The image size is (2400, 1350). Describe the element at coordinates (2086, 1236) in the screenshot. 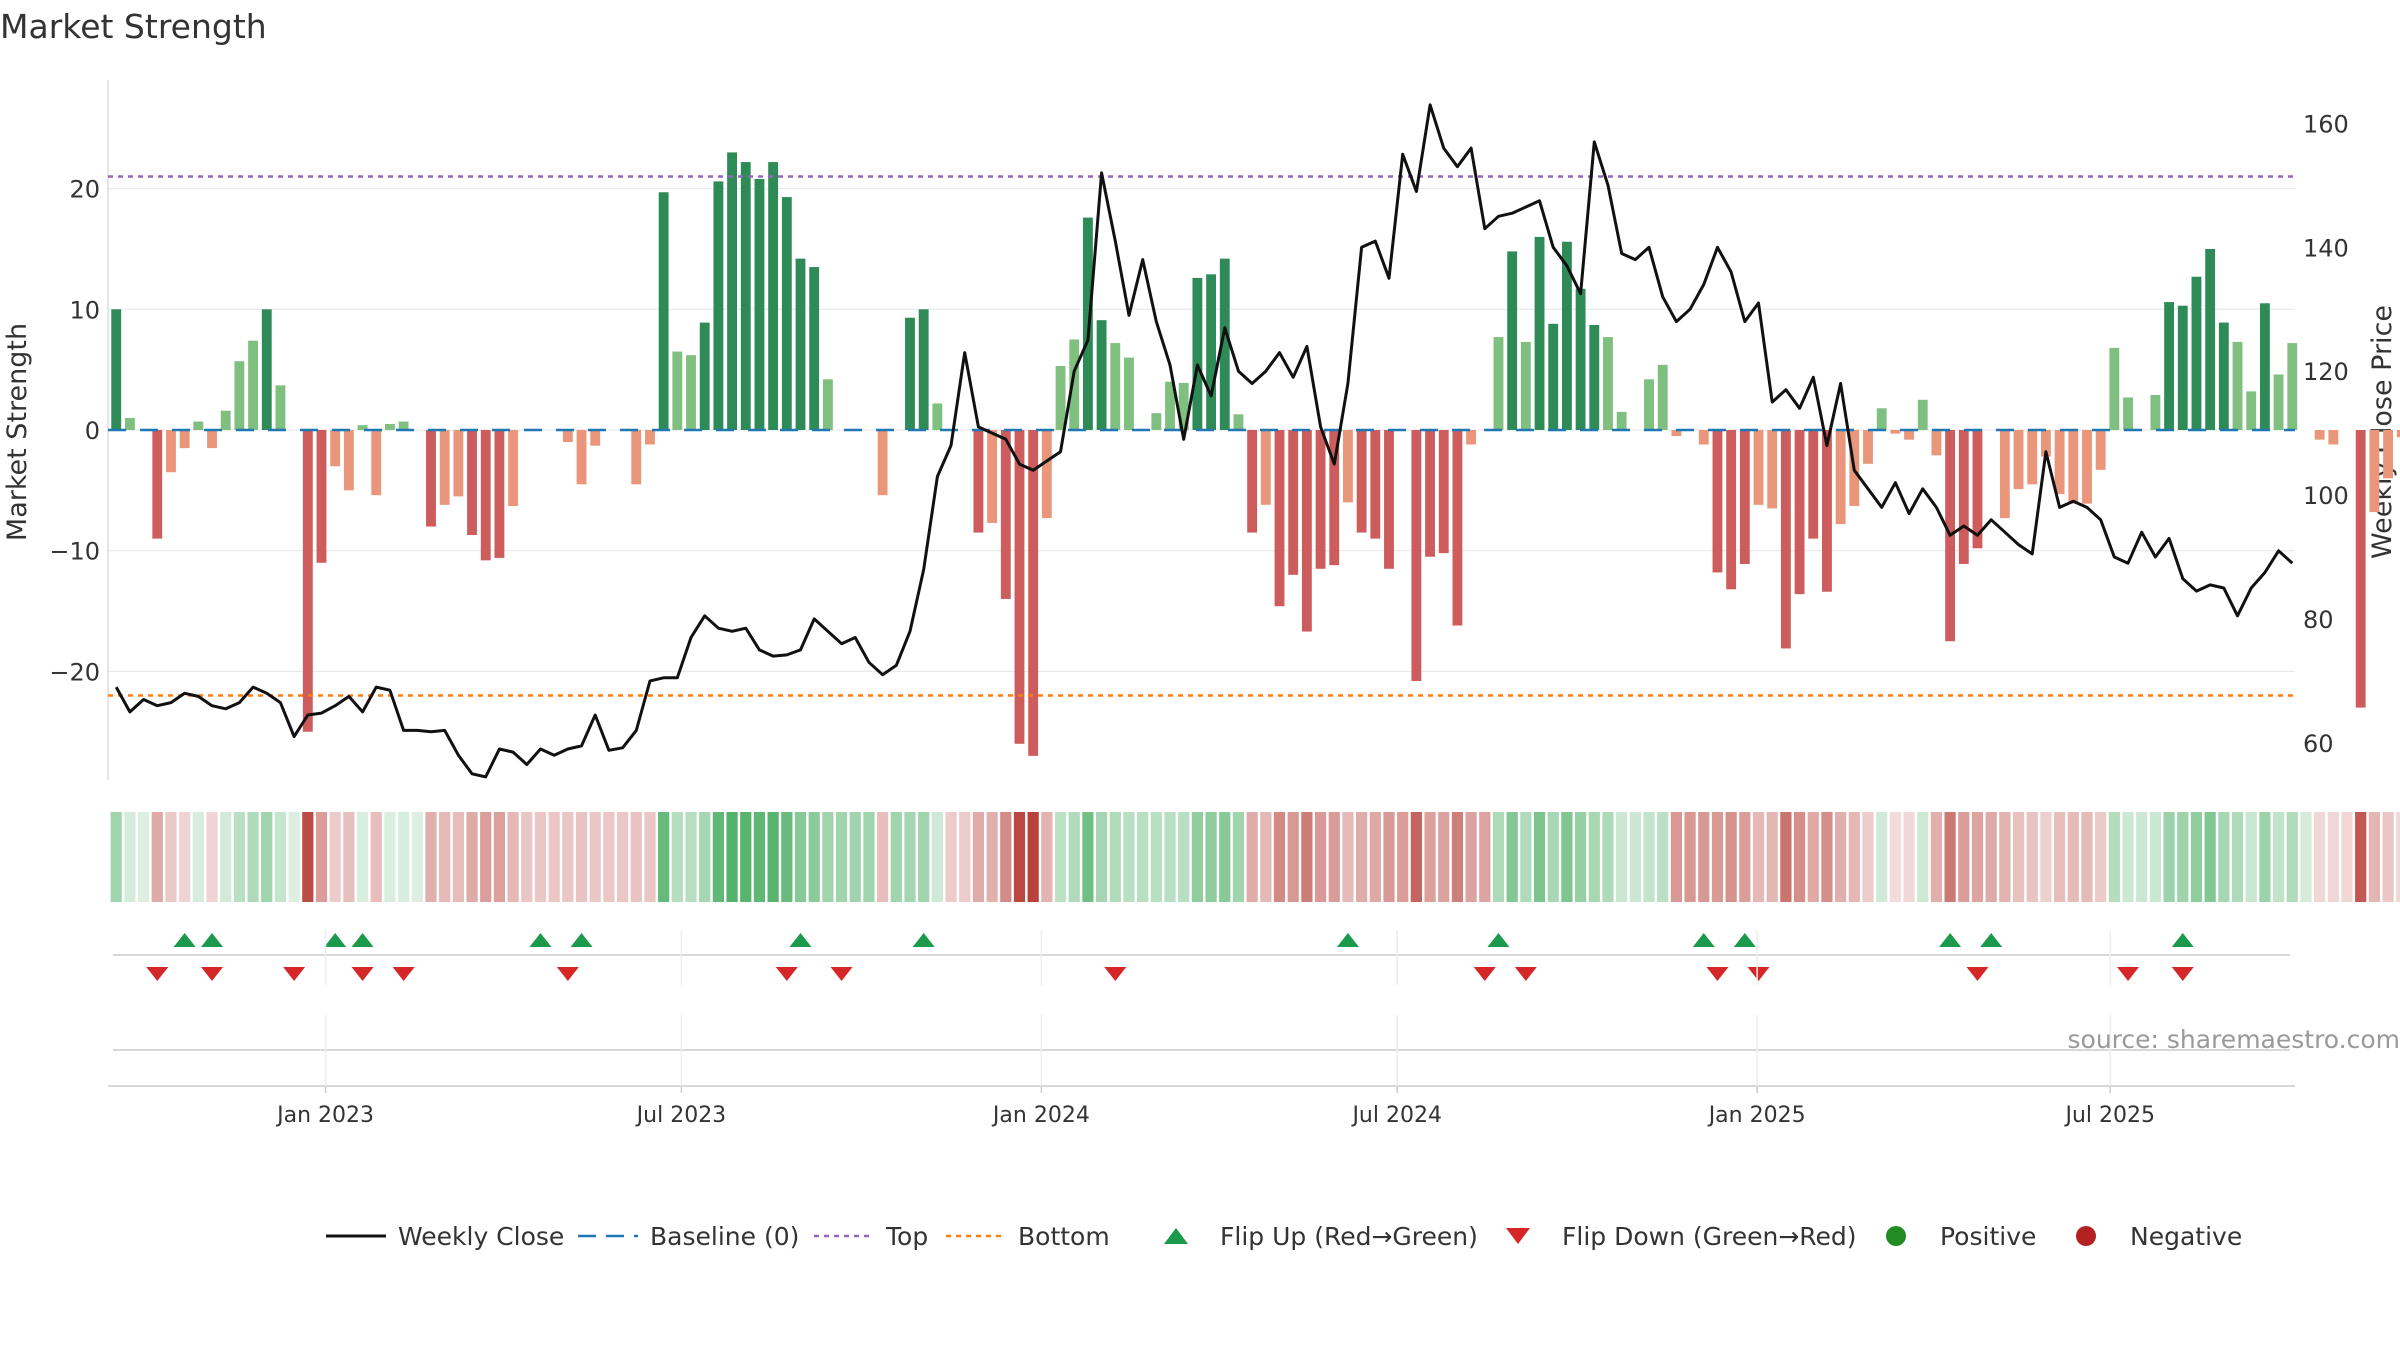

I see `legend-swatch-dot` at that location.